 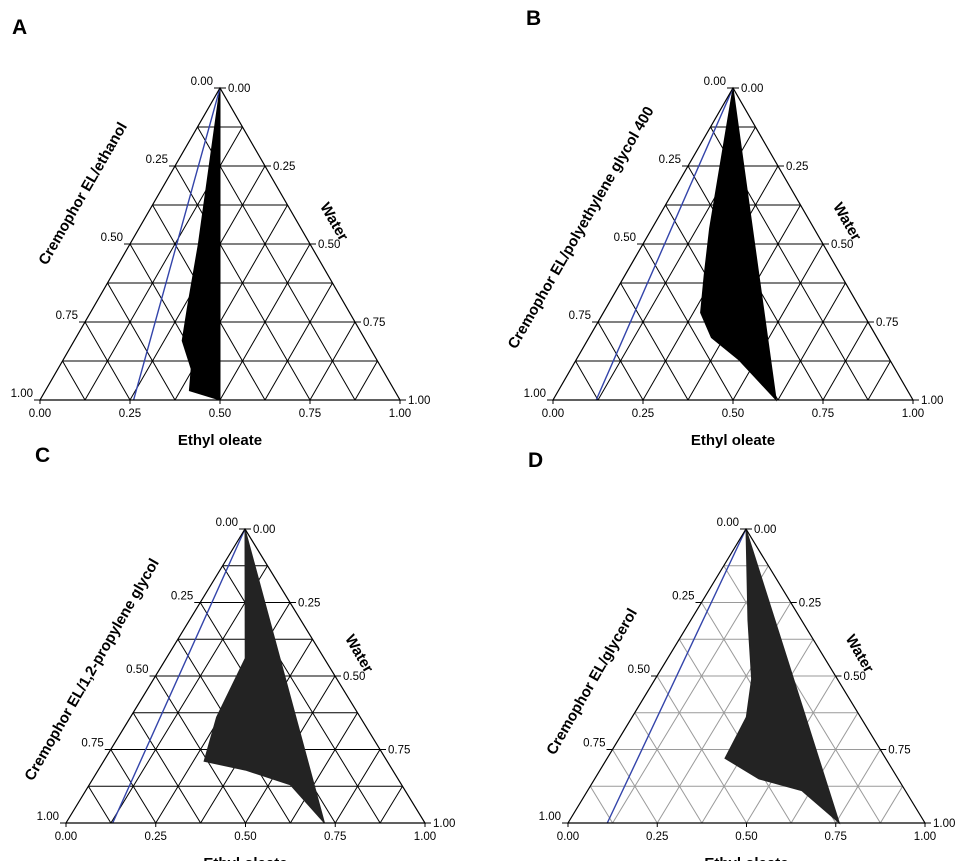 What do you see at coordinates (19, 27) in the screenshot?
I see `panel-letter: A` at bounding box center [19, 27].